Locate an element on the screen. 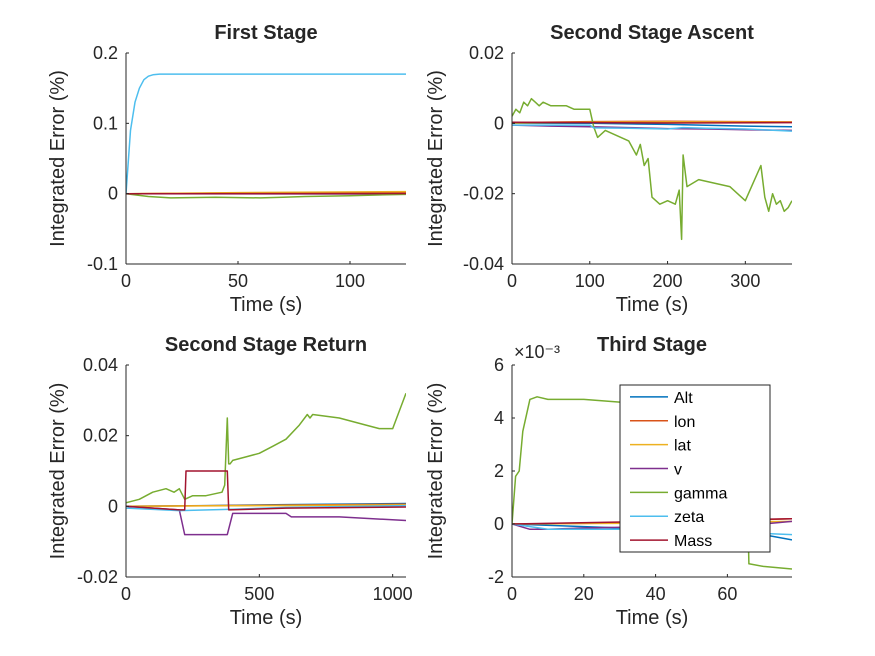 This screenshot has height=656, width=875. series-line-alt is located at coordinates (652, 125).